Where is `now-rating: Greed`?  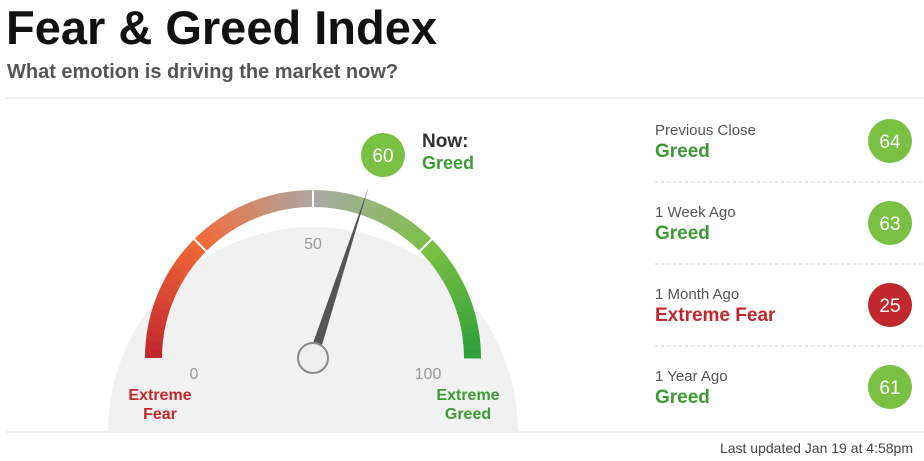 now-rating: Greed is located at coordinates (448, 163).